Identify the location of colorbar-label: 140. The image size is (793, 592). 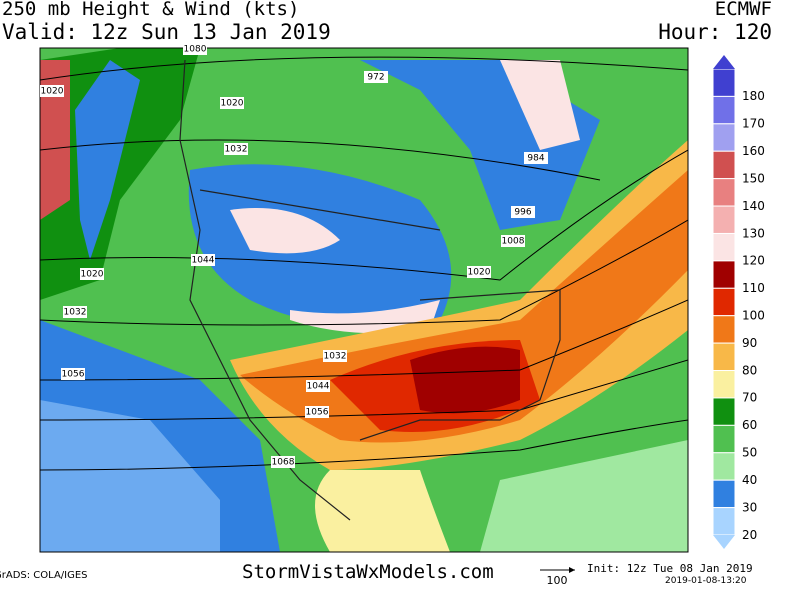
(753, 206).